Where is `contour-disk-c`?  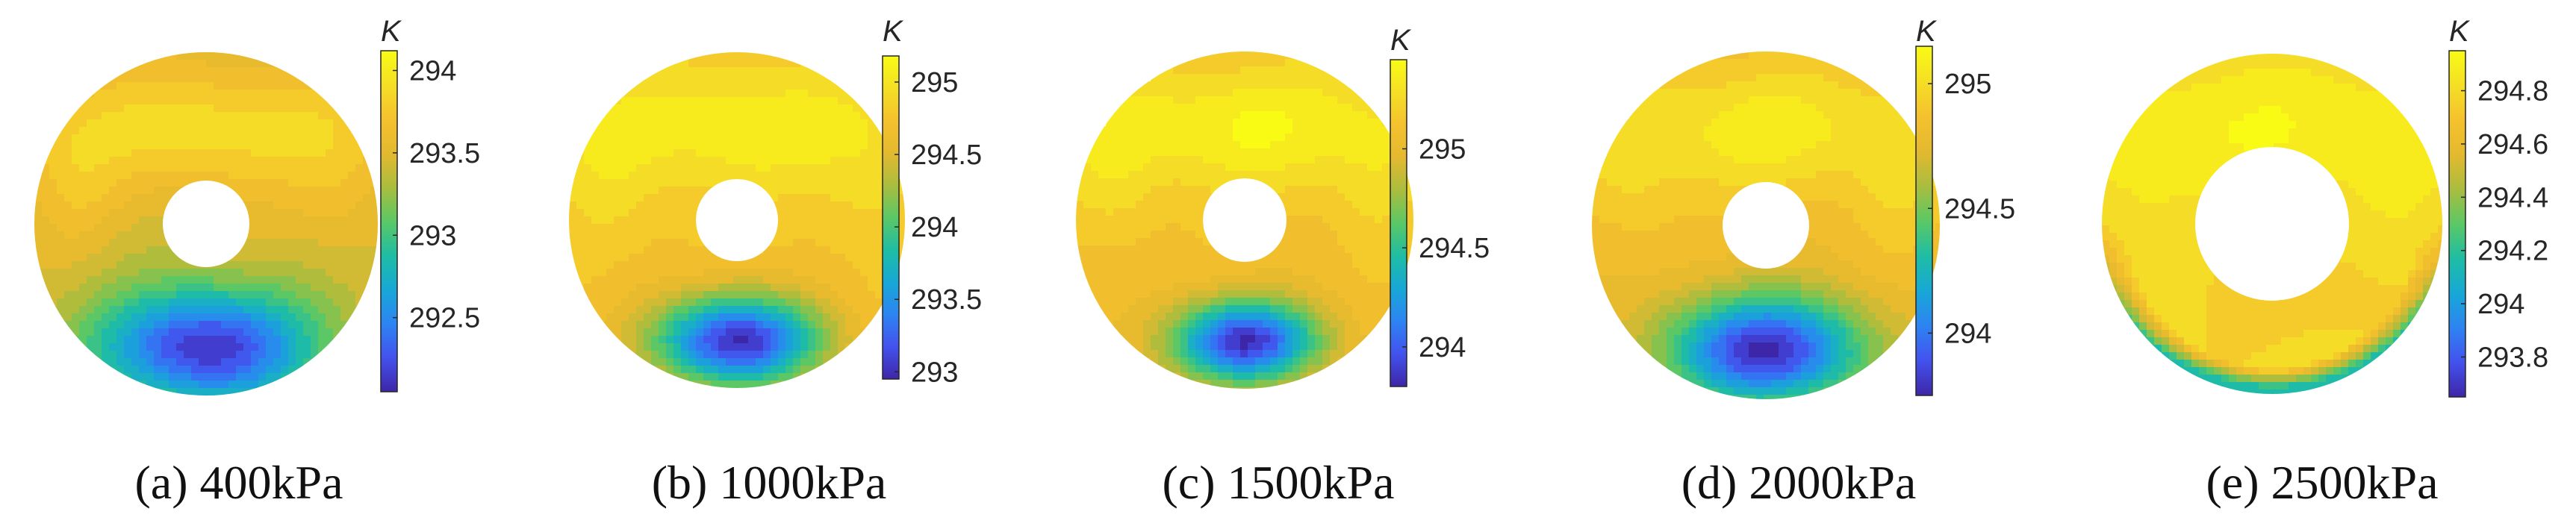 contour-disk-c is located at coordinates (1244, 220).